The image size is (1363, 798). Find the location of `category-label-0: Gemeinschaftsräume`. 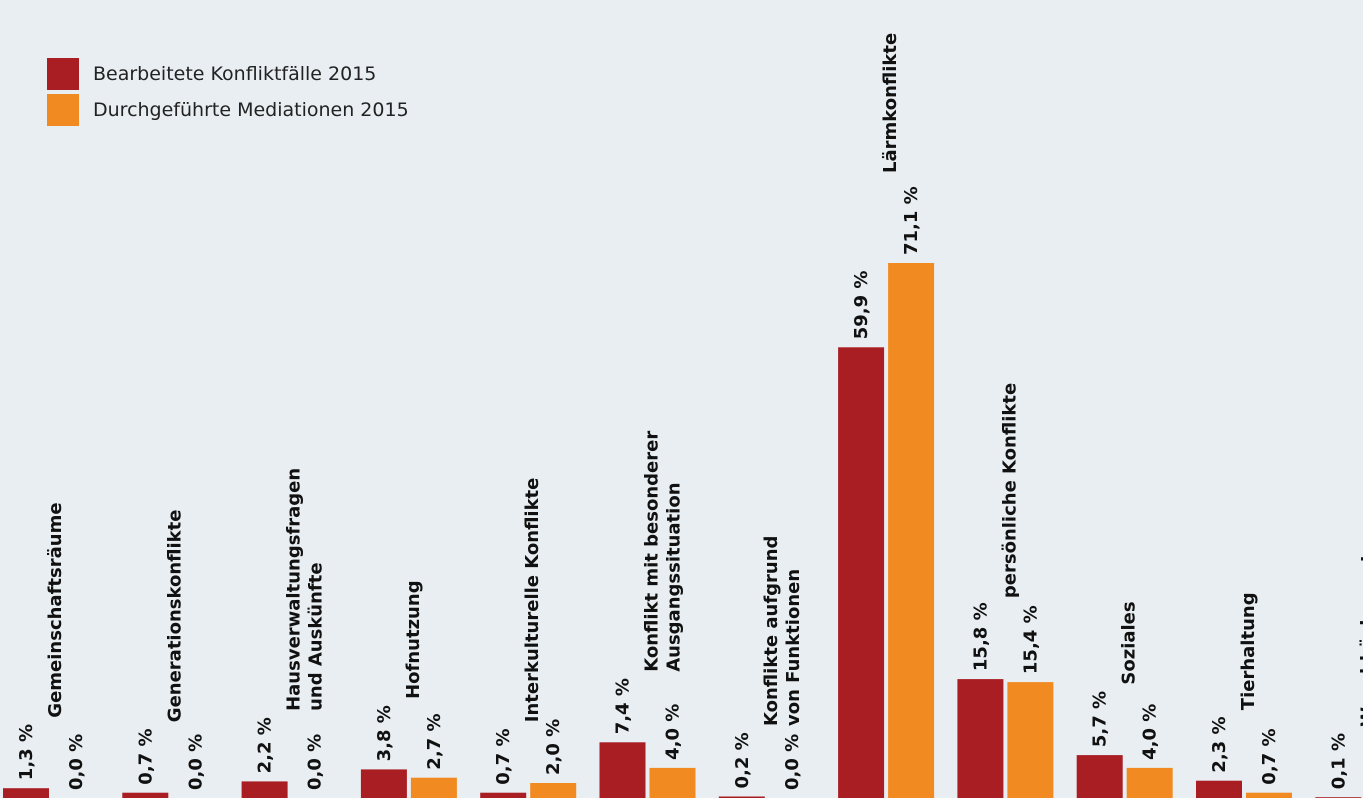

category-label-0: Gemeinschaftsräume is located at coordinates (55, 609).